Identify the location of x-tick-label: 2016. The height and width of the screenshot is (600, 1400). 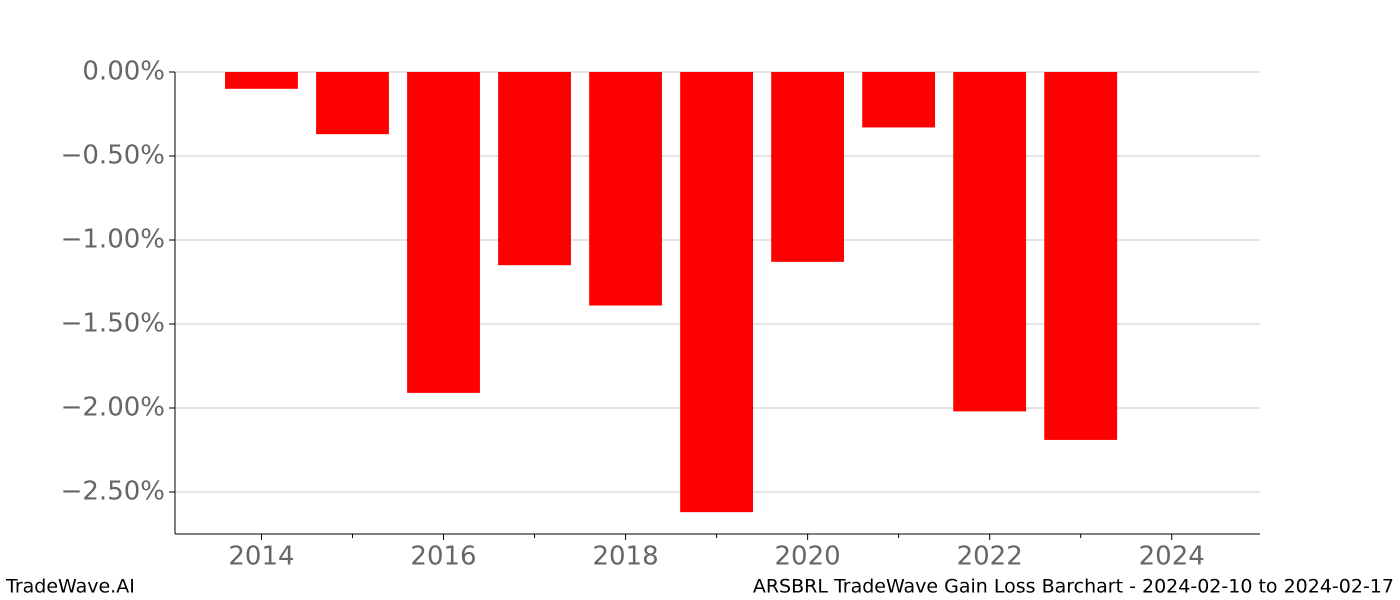
(443, 557).